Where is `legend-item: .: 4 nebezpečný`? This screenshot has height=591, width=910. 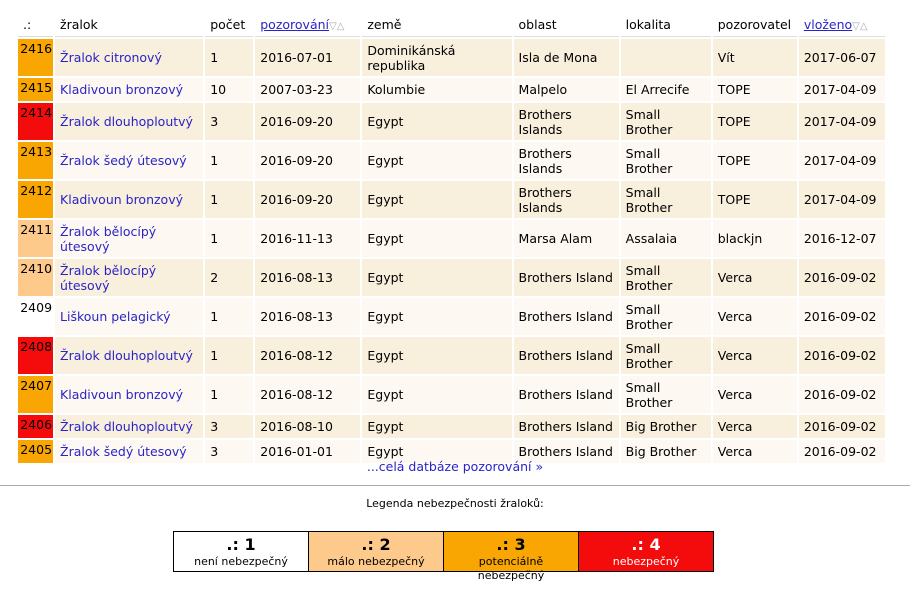 legend-item: .: 4 nebezpečný is located at coordinates (646, 551).